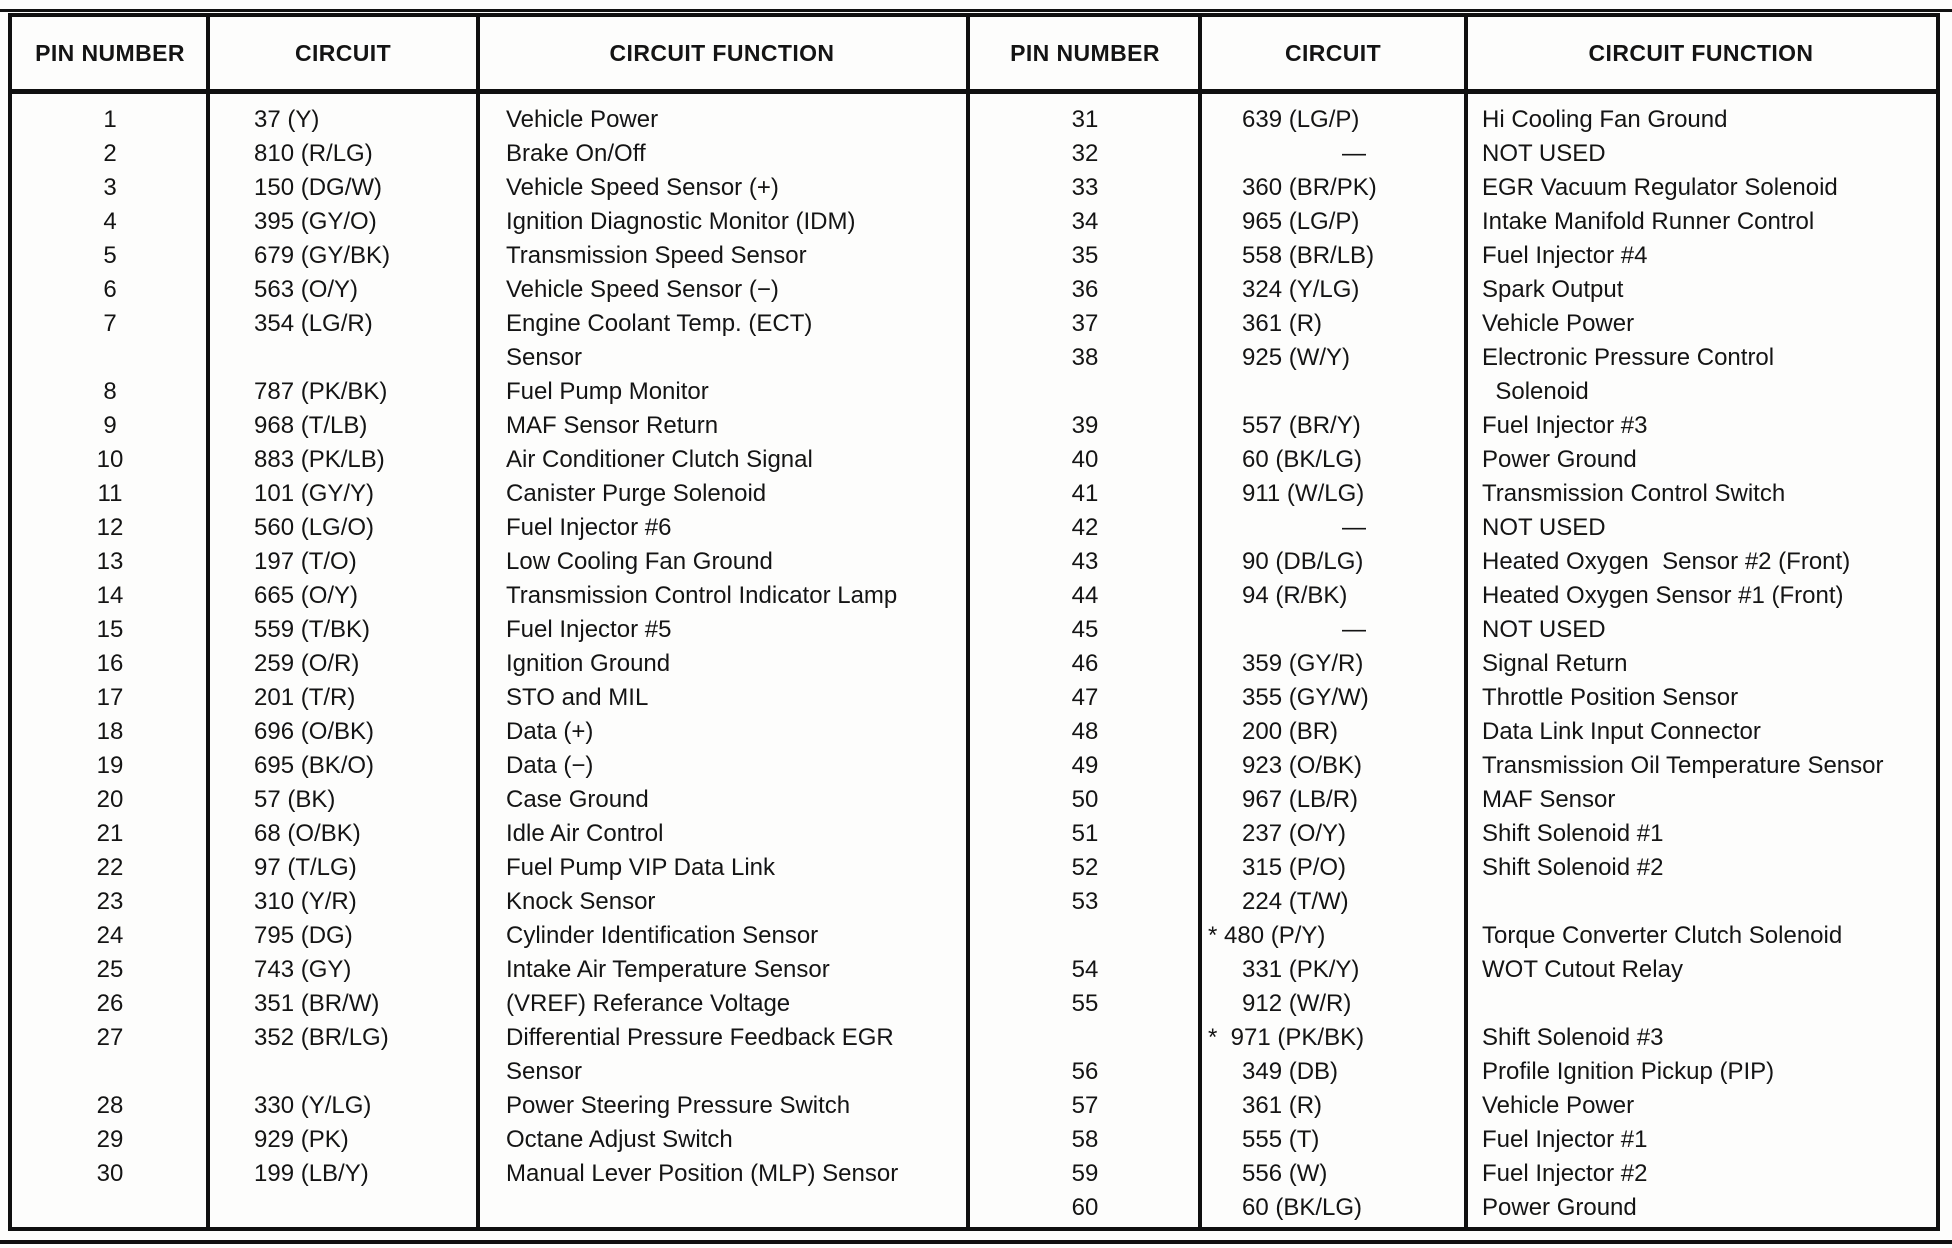  I want to click on circuit-function-cell: WOT Cutout Relay, so click(1582, 969).